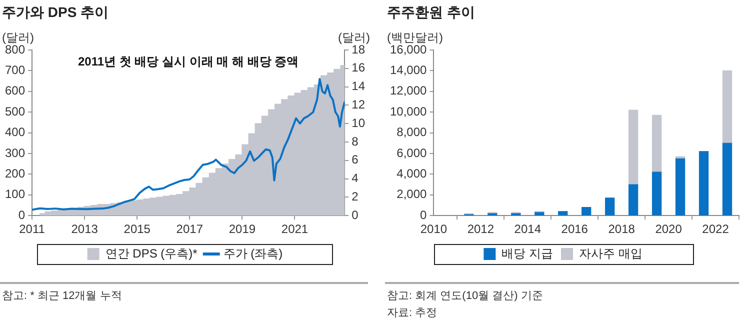 The height and width of the screenshot is (327, 745). I want to click on x-tick-label: 2015, so click(137, 229).